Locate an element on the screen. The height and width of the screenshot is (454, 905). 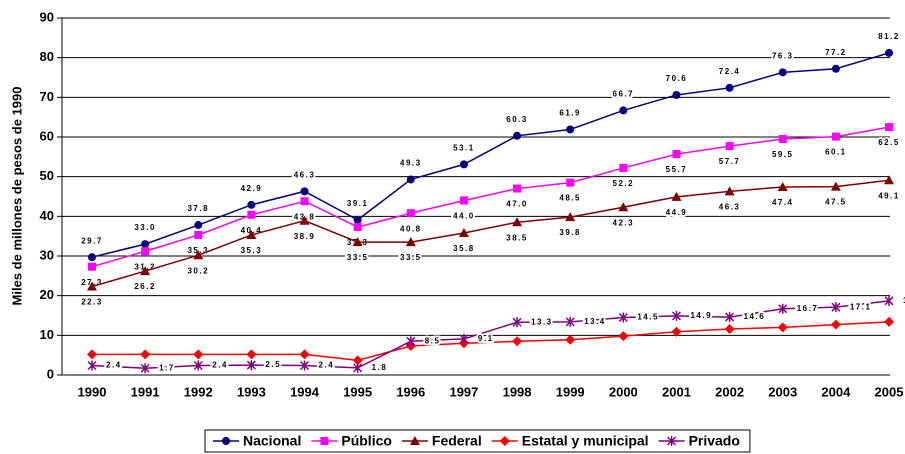
data-label: 14.5 is located at coordinates (648, 317).